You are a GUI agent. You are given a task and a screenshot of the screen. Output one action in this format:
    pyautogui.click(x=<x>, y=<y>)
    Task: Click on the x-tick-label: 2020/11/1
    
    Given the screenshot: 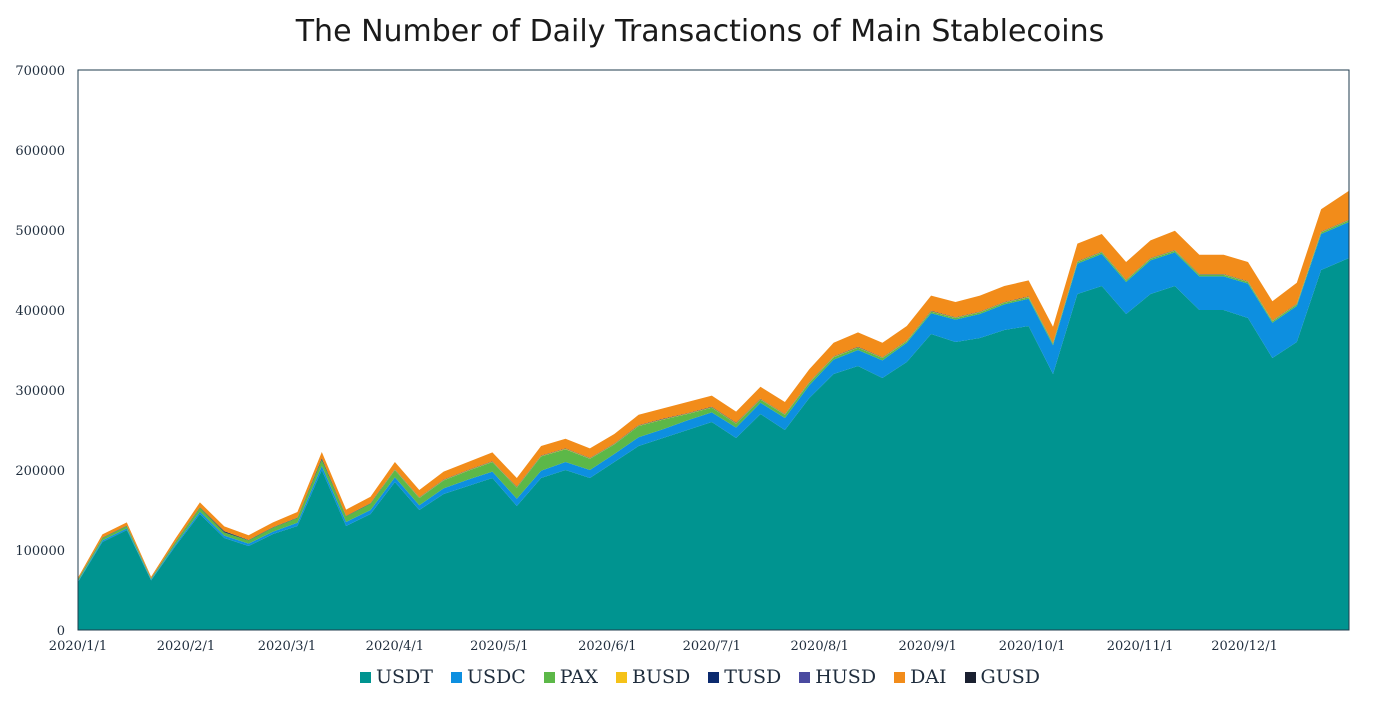 What is the action you would take?
    pyautogui.click(x=1140, y=646)
    